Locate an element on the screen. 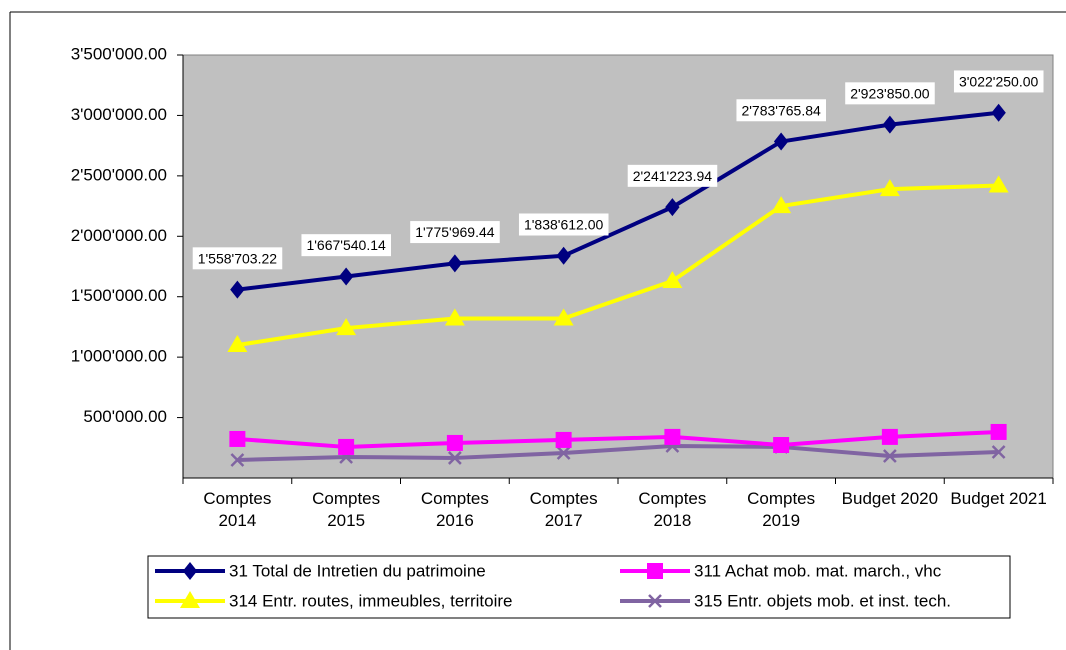  data-label-group: 2'241'223.94 is located at coordinates (672, 175).